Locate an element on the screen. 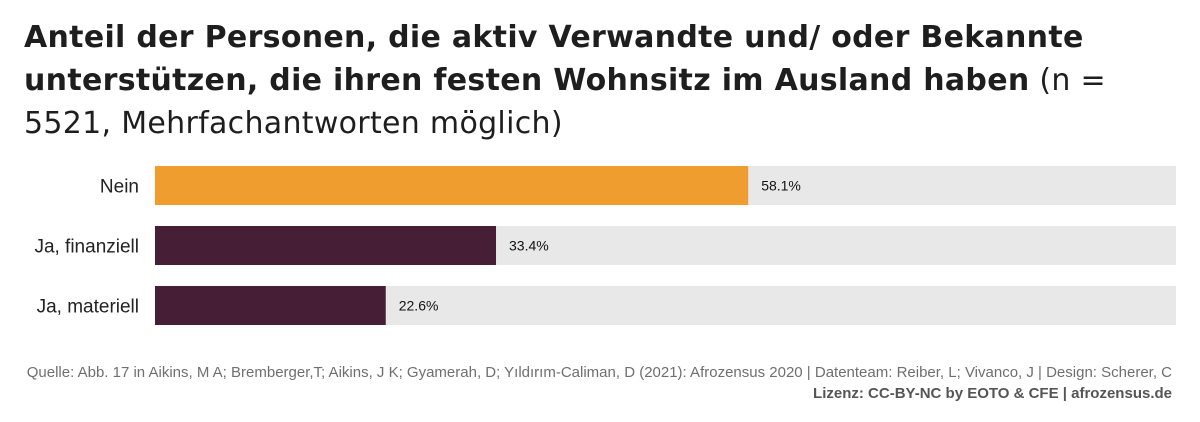  bar-ja-finanziell is located at coordinates (326, 245).